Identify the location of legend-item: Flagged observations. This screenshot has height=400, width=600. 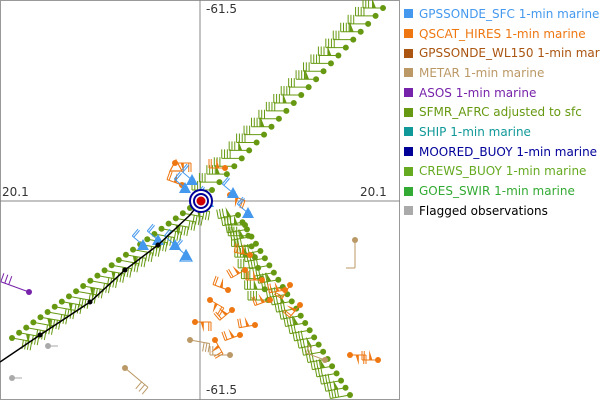
(502, 211).